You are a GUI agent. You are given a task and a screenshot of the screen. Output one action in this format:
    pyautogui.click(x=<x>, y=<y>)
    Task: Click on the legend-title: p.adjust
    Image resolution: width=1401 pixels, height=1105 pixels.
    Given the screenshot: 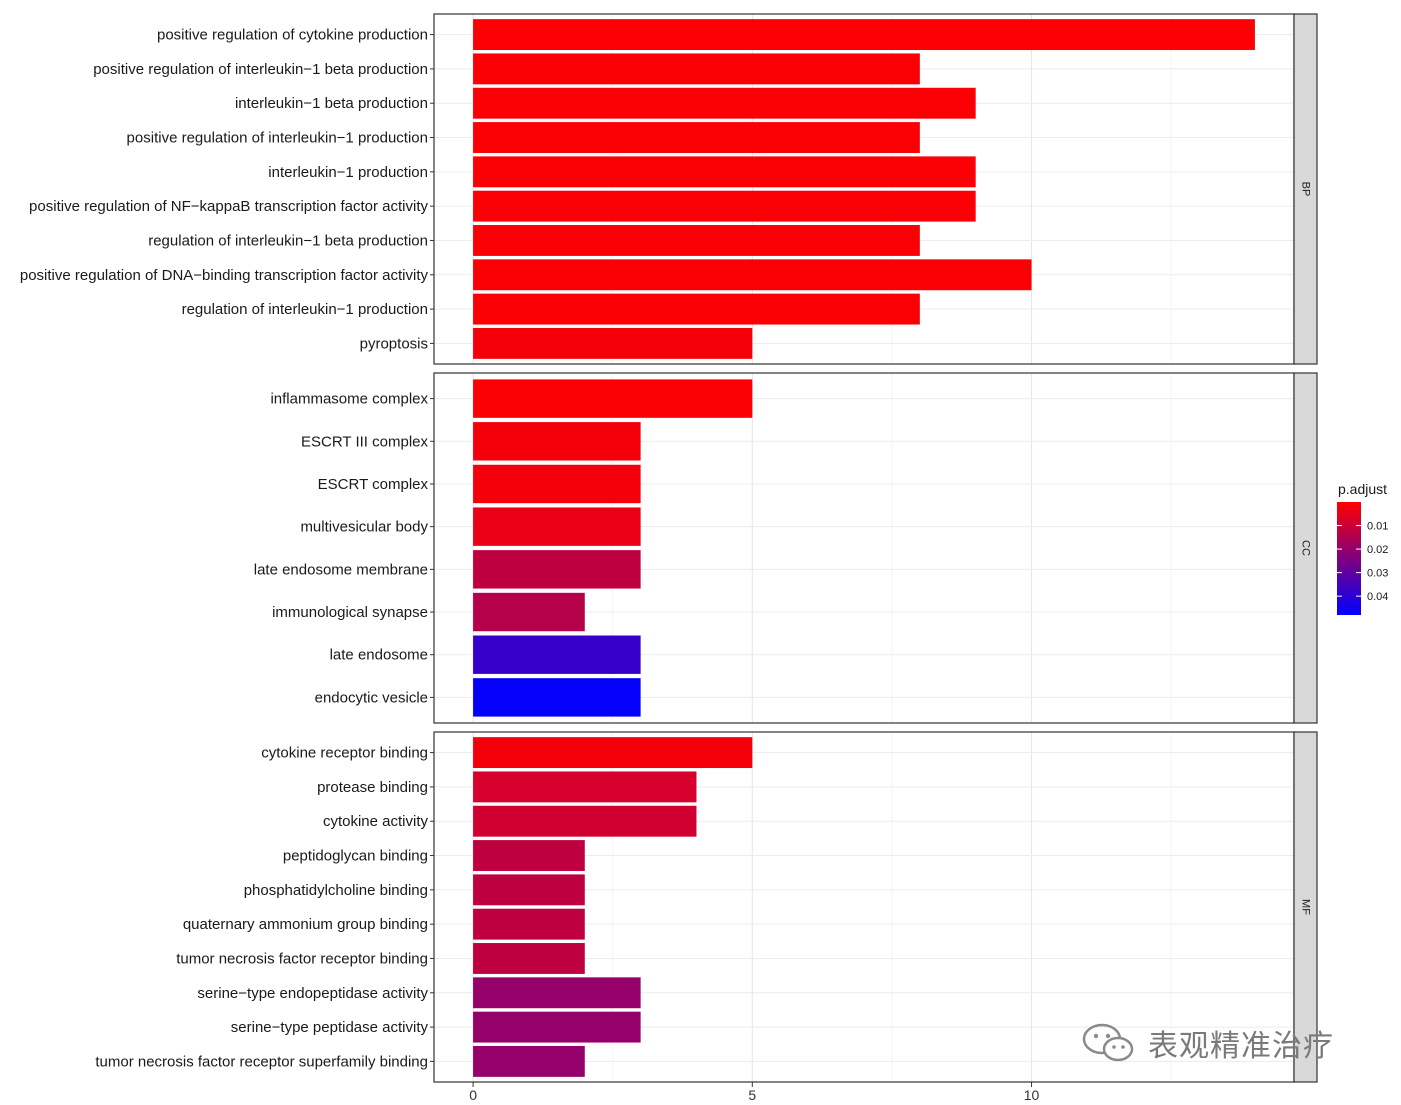 What is the action you would take?
    pyautogui.click(x=1362, y=489)
    